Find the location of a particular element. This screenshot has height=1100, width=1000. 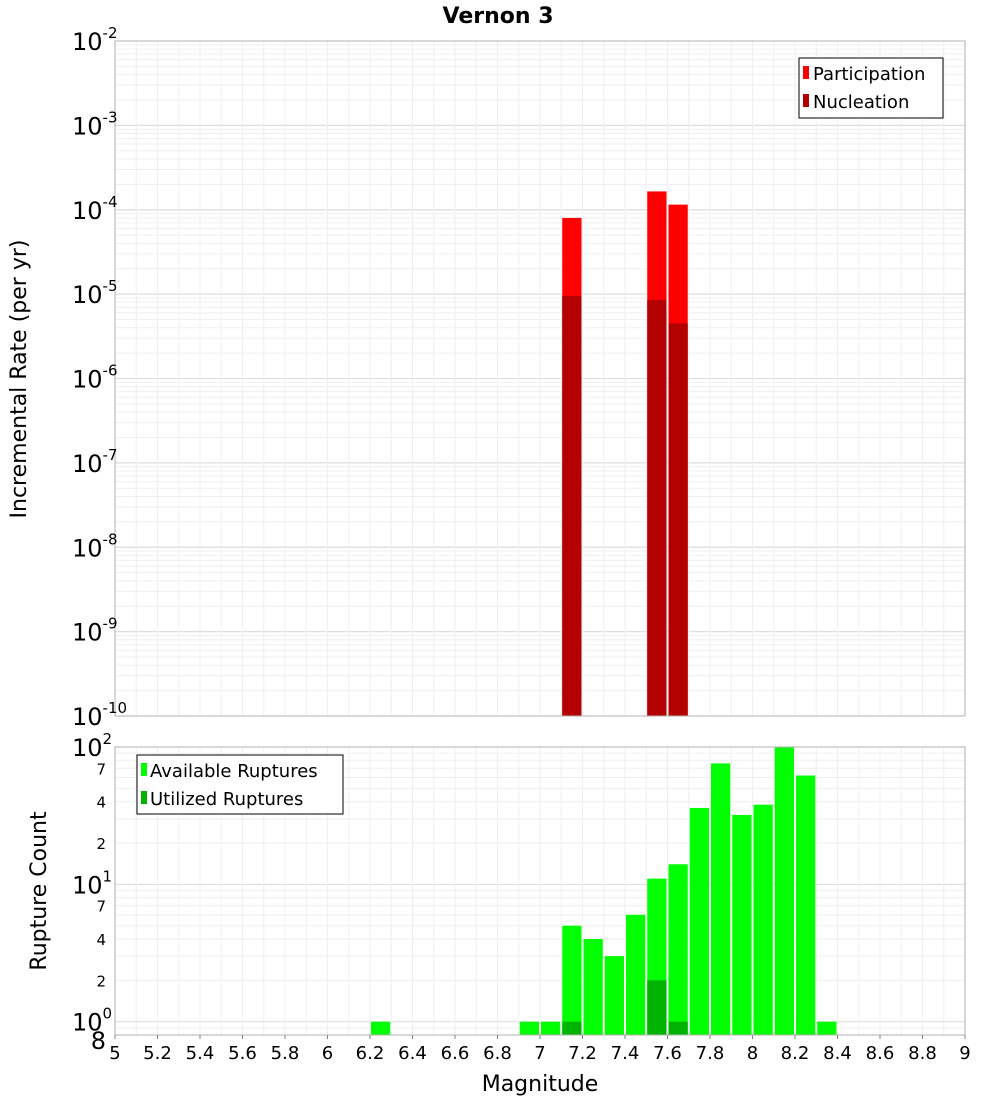

x-tick-label: 8.4 is located at coordinates (837, 1053).